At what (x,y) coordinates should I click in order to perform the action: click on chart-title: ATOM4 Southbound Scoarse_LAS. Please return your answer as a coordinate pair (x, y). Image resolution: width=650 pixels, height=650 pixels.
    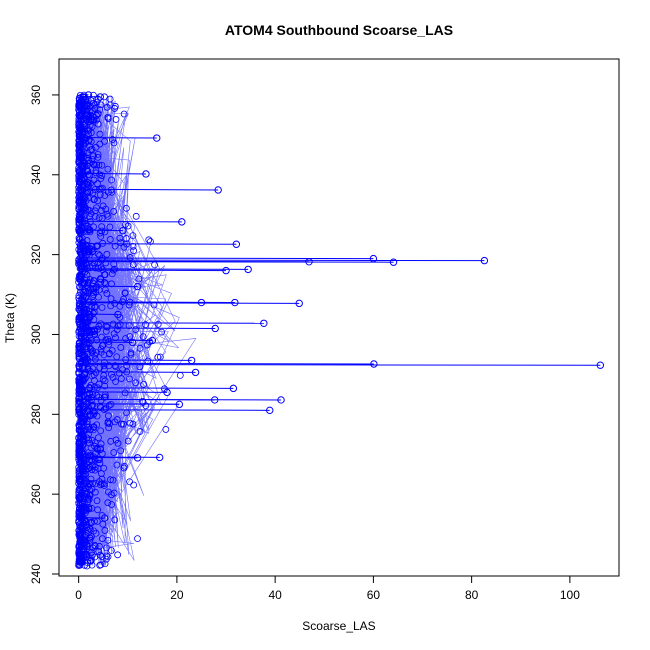
    Looking at the image, I should click on (339, 30).